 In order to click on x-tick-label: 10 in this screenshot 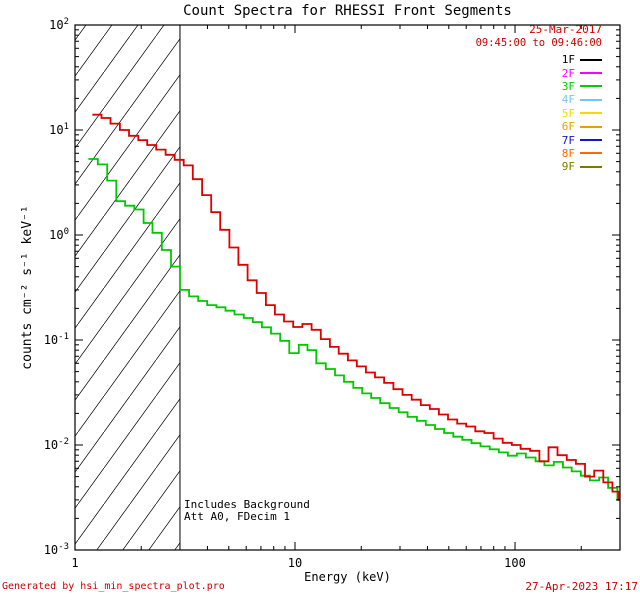, I will do `click(295, 563)`.